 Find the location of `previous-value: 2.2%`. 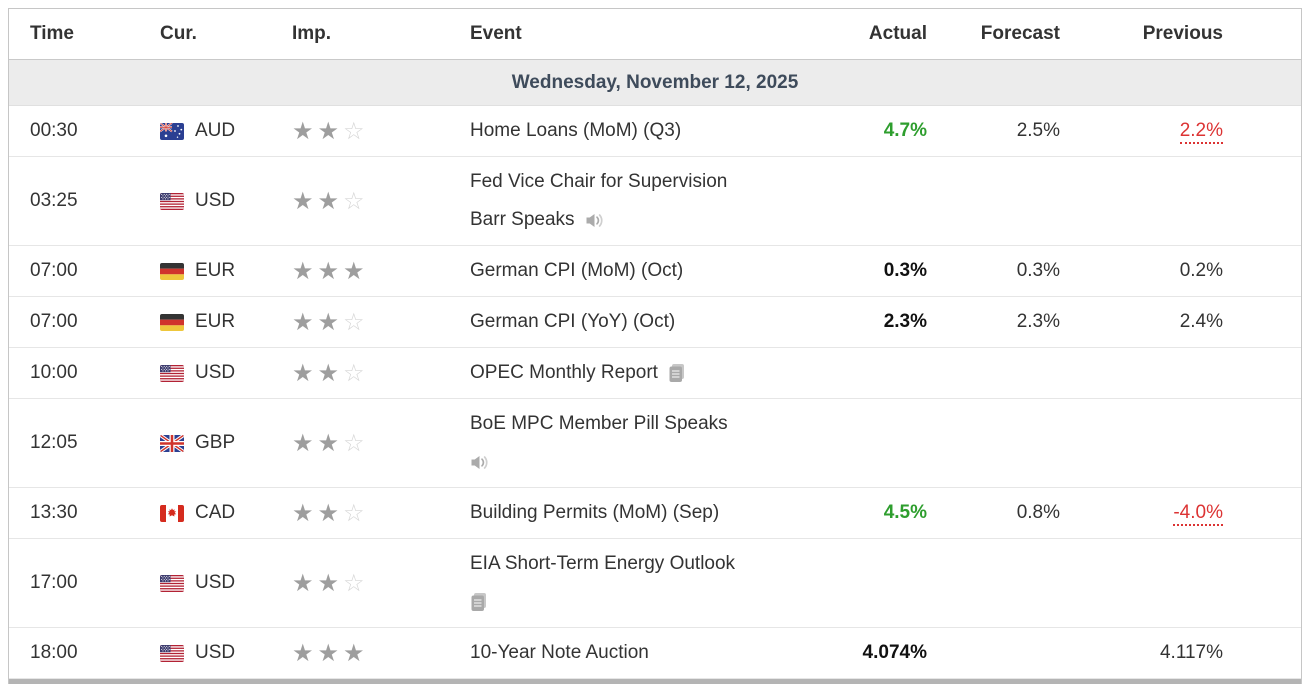

previous-value: 2.2% is located at coordinates (1183, 132).